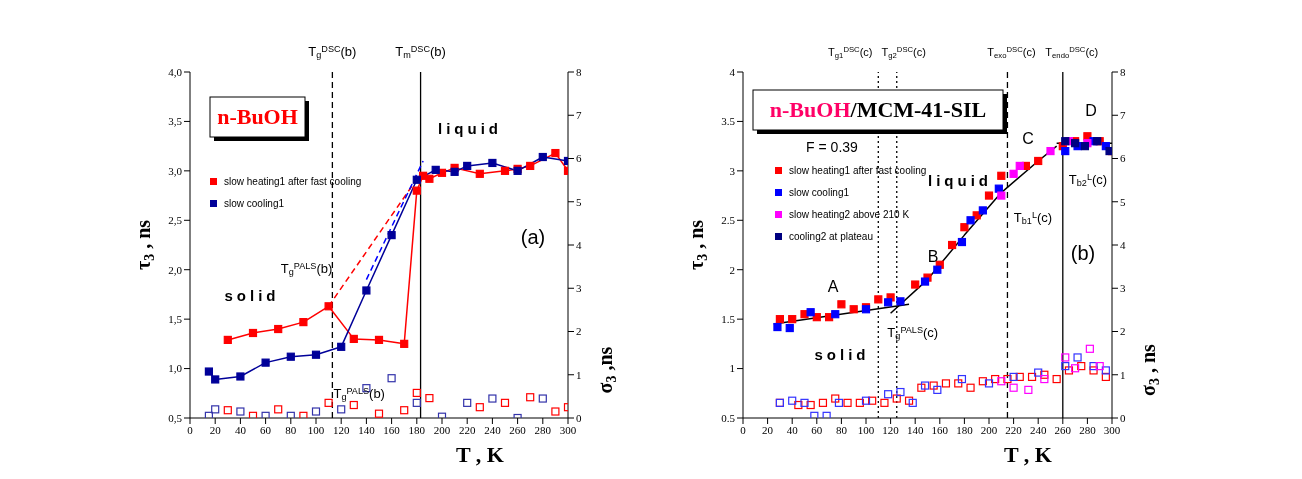  Describe the element at coordinates (533, 237) in the screenshot. I see `annotation: (a)` at that location.